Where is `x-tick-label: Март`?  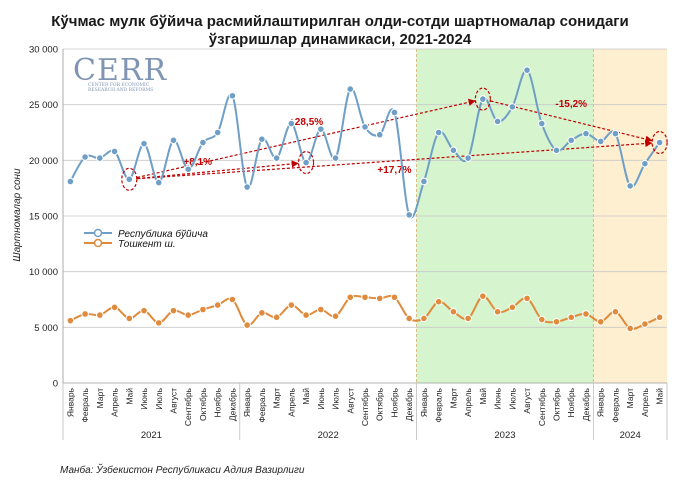 x-tick-label: Март is located at coordinates (277, 398).